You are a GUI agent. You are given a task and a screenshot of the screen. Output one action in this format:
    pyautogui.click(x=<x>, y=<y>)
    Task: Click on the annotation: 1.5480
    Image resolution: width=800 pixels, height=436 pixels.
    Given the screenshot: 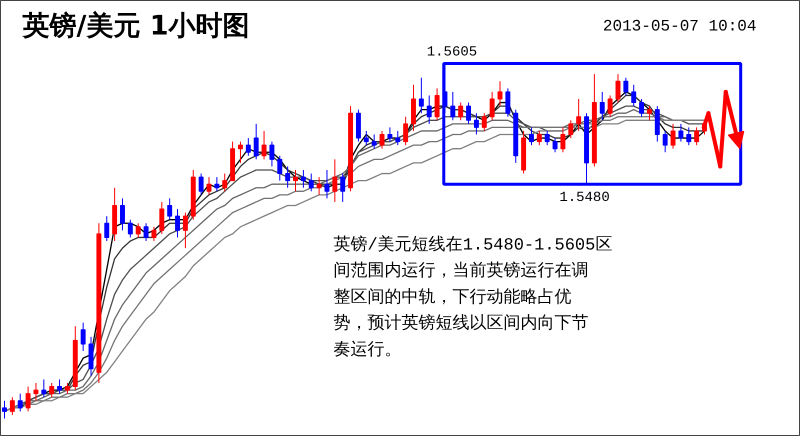 What is the action you would take?
    pyautogui.click(x=584, y=198)
    